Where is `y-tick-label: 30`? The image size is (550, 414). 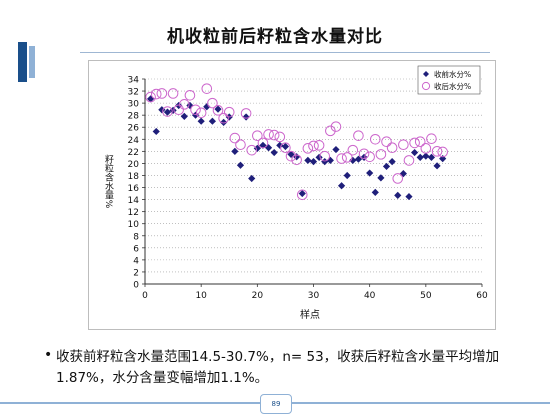 y-tick-label: 30 is located at coordinates (134, 105).